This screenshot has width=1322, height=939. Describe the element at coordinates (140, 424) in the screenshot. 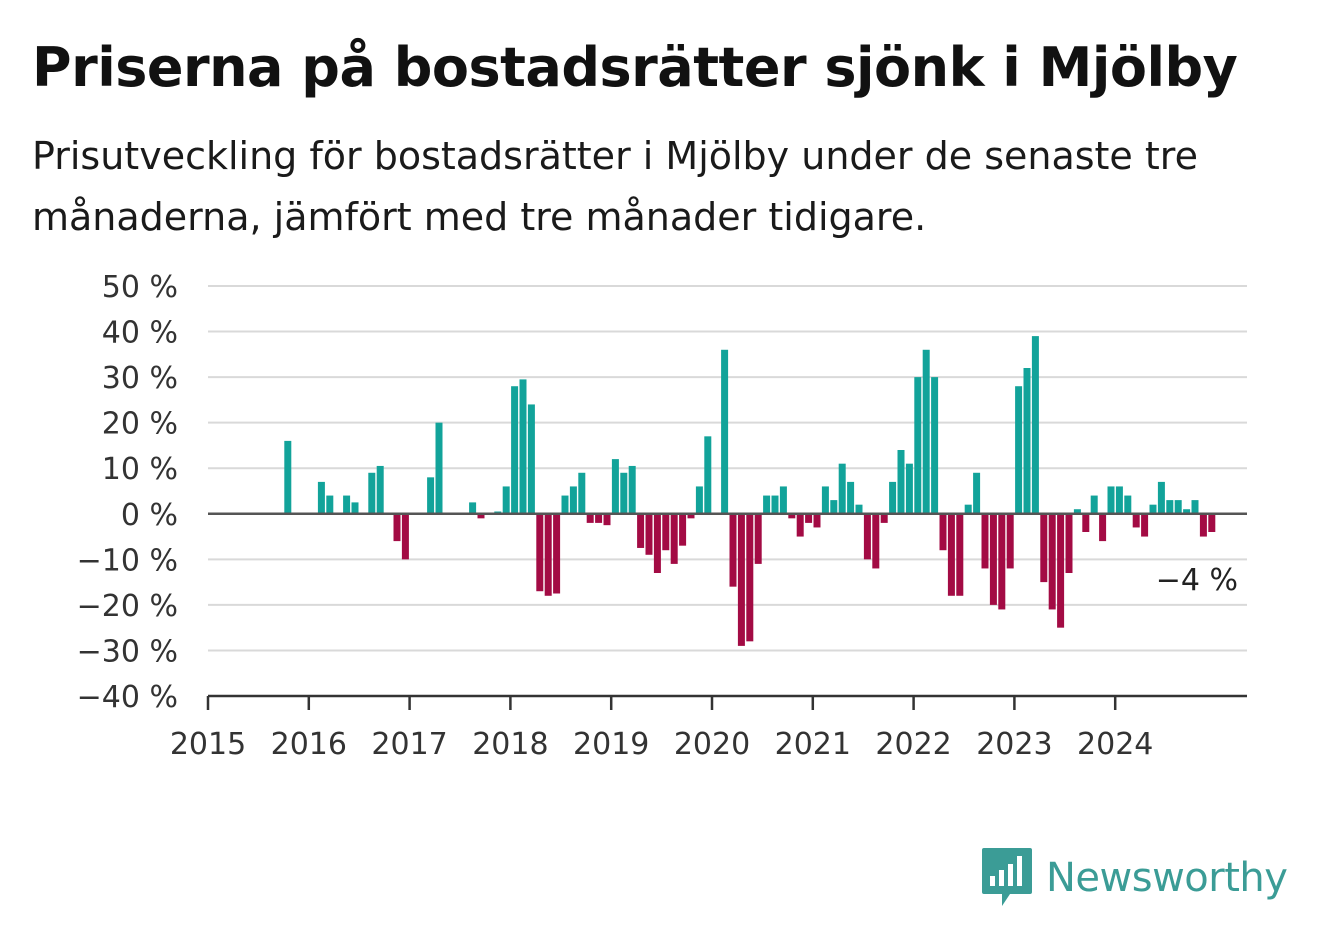

I see `y-tick-label: 20 %` at that location.